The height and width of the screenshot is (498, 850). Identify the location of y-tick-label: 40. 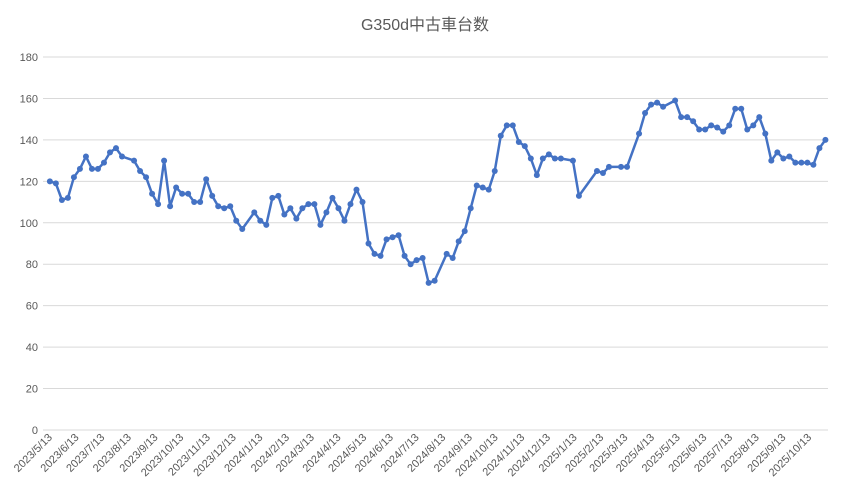
(32, 348).